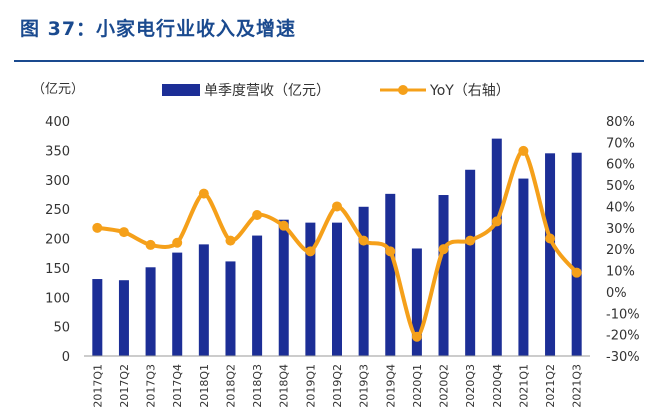  I want to click on x-tick-label: 2019Q2, so click(337, 386).